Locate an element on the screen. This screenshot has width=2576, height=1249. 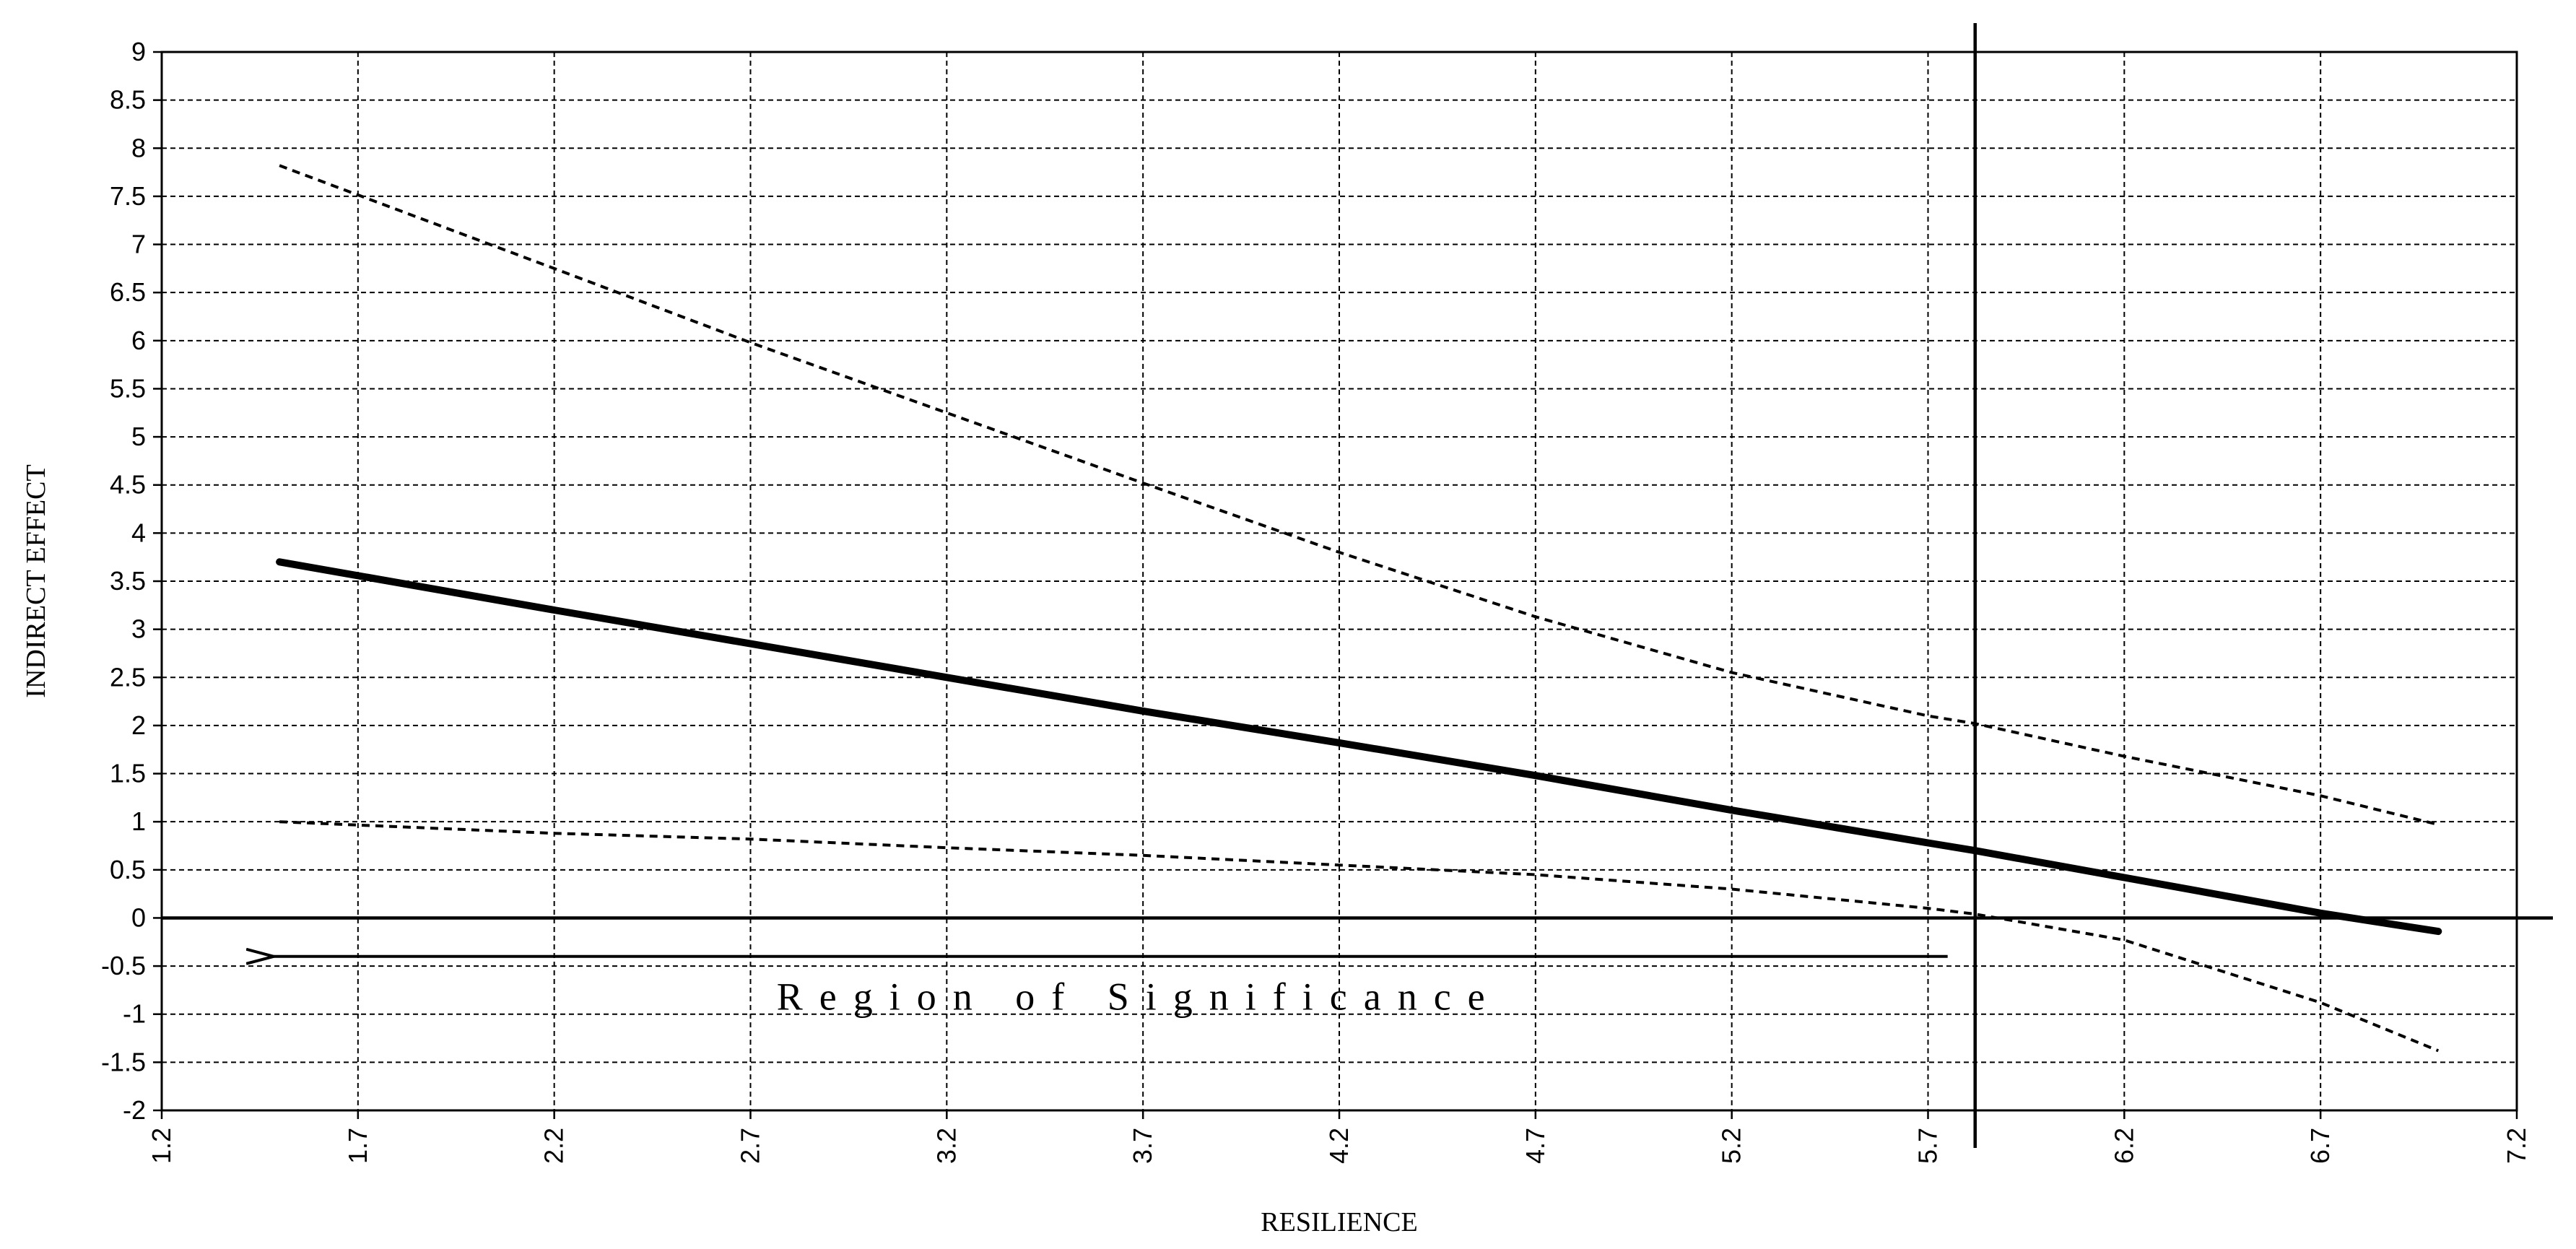
y-tick-label: -2 is located at coordinates (134, 1110).